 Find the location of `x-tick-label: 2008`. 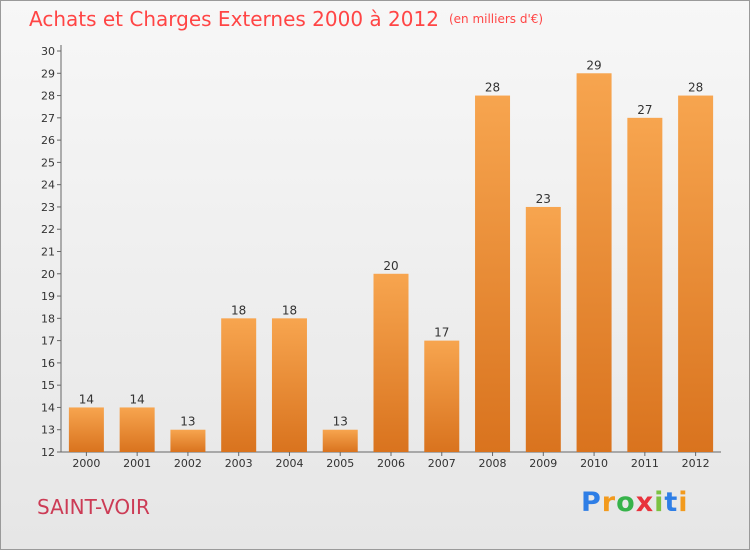

x-tick-label: 2008 is located at coordinates (493, 463).